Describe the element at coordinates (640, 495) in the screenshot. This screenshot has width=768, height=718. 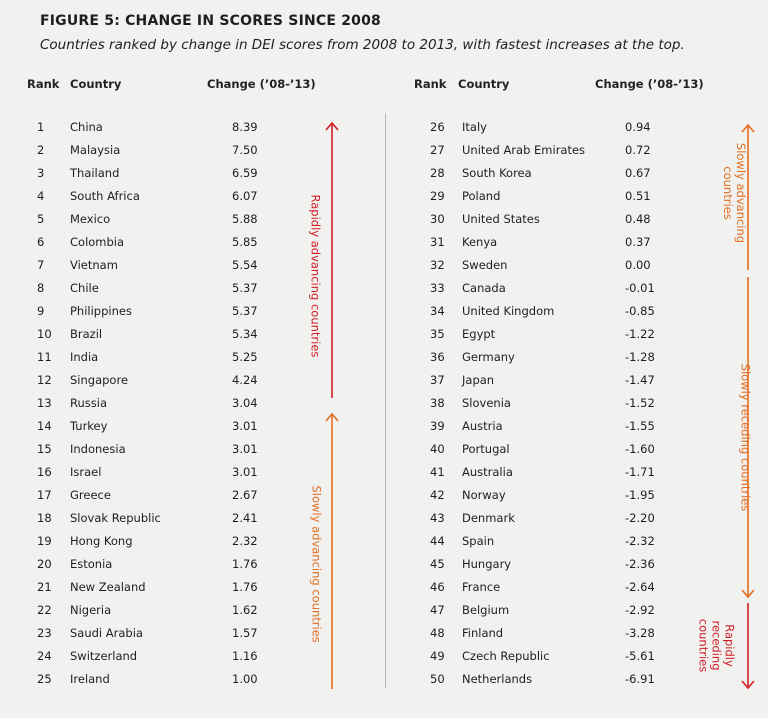
I see `change-cell: -1.95` at that location.